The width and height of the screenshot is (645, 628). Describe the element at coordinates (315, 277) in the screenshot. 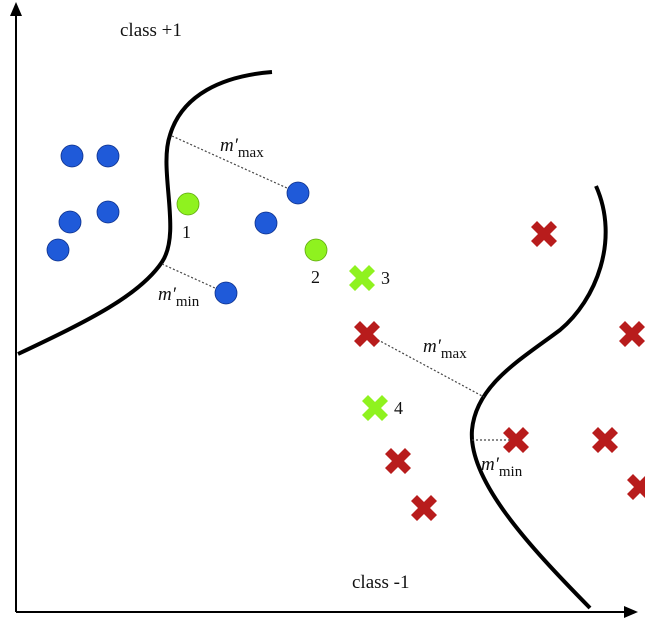

I see `point-2-label: 2` at that location.